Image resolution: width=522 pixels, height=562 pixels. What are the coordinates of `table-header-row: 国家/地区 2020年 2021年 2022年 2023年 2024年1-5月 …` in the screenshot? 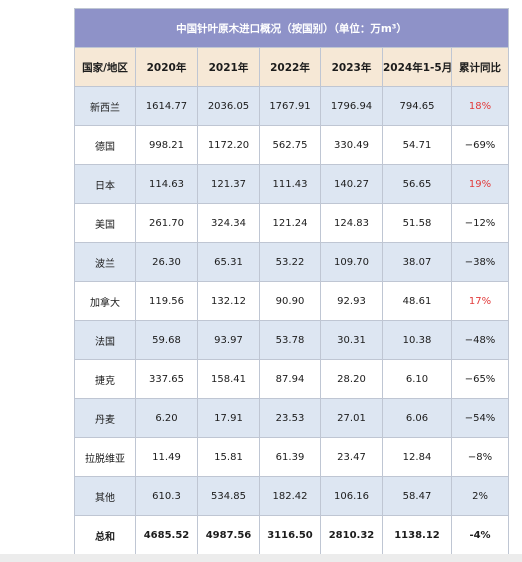 It's located at (292, 67).